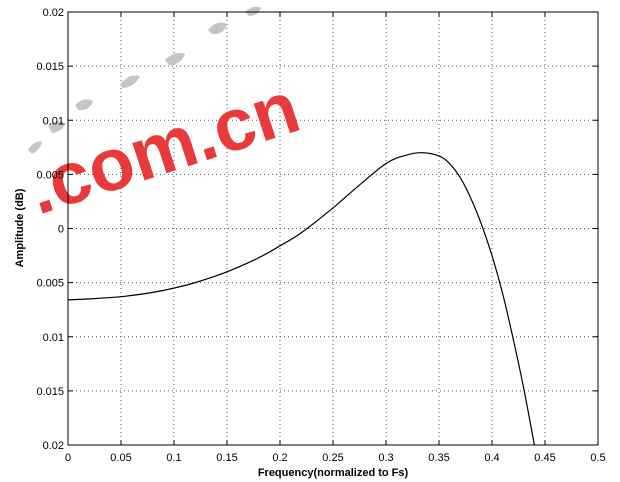 Image resolution: width=620 pixels, height=482 pixels. Describe the element at coordinates (173, 458) in the screenshot. I see `x-tick-label: 0.1` at that location.